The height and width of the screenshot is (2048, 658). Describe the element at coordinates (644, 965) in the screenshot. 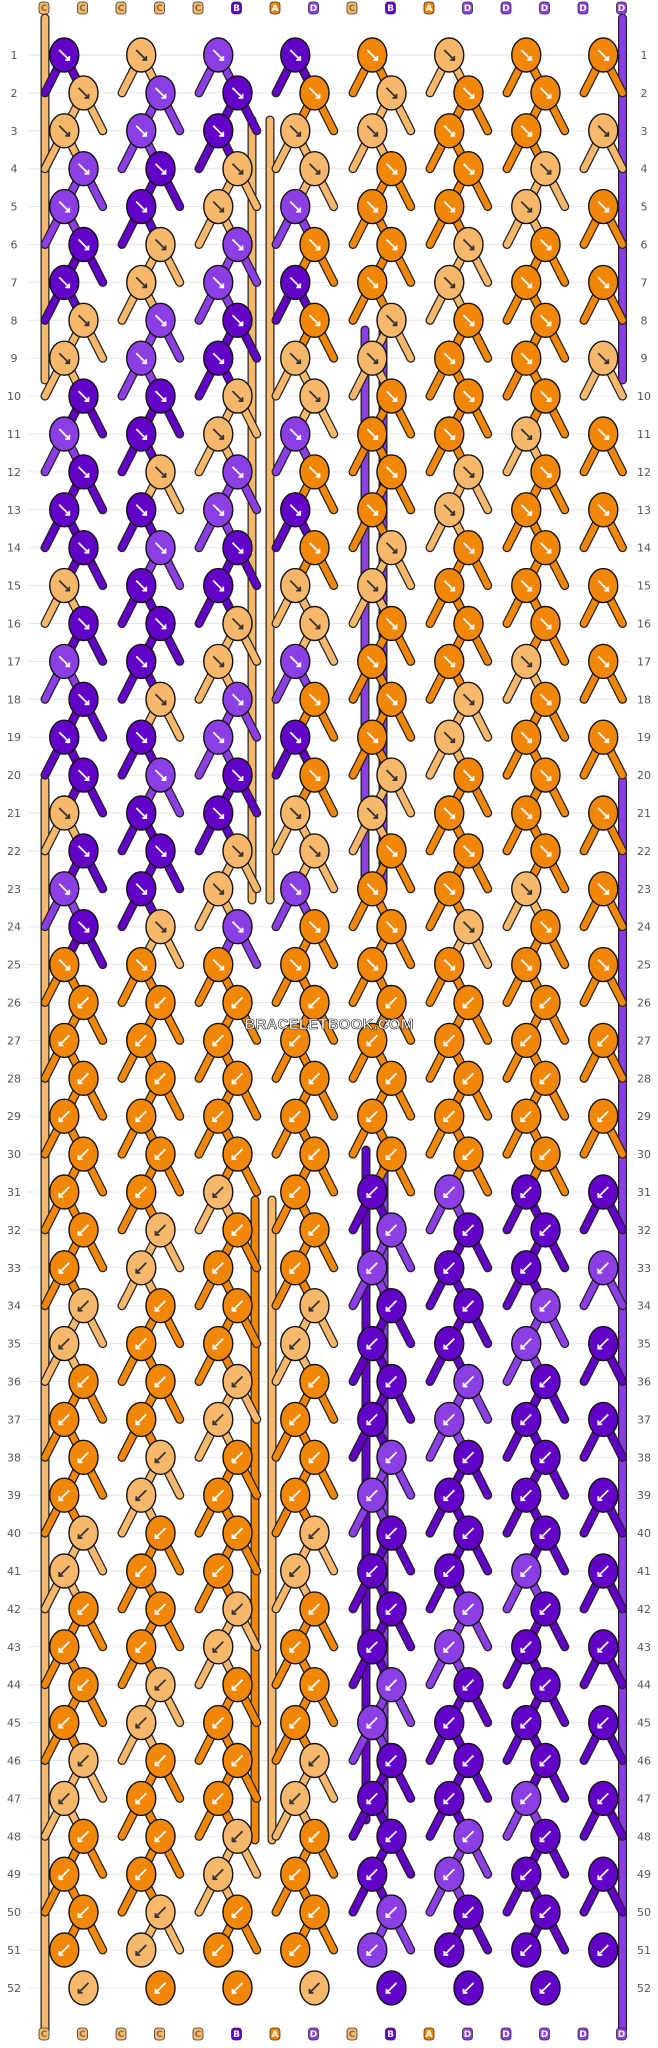

I see `row-number-right: 25` at that location.